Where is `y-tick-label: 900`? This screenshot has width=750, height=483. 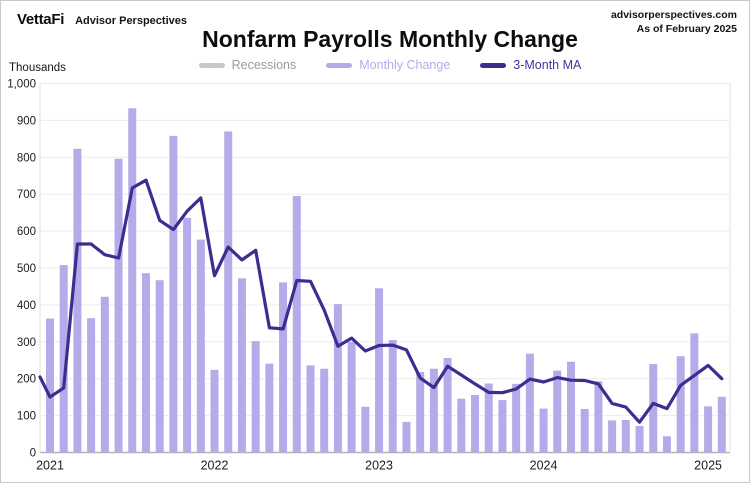
y-tick-label: 900 is located at coordinates (26, 121).